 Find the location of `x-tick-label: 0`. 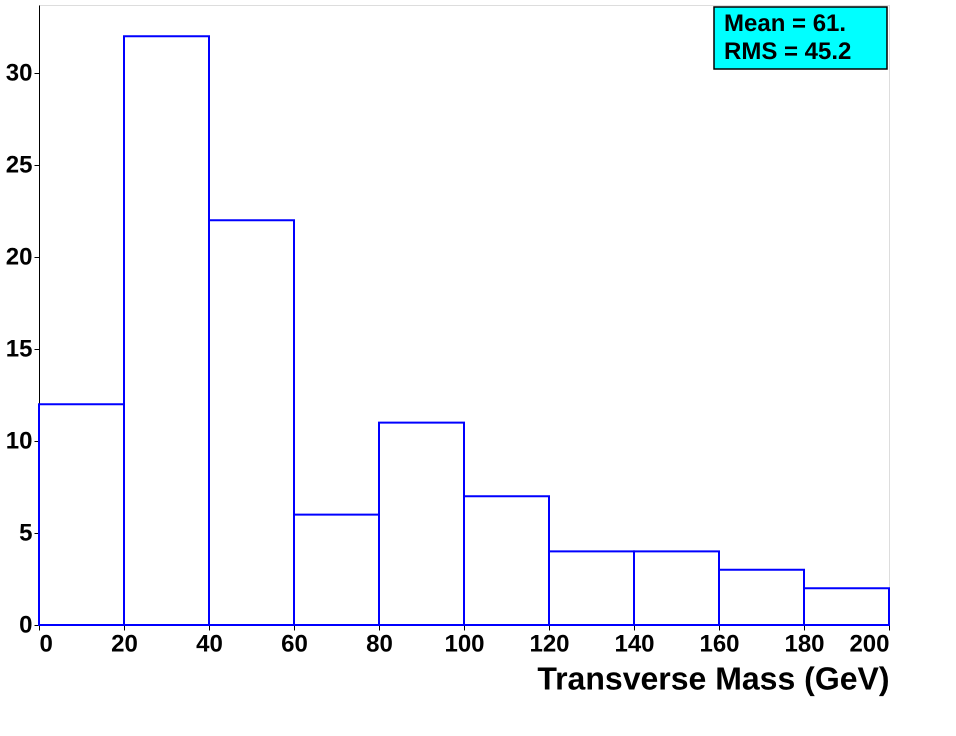

x-tick-label: 0 is located at coordinates (46, 644).